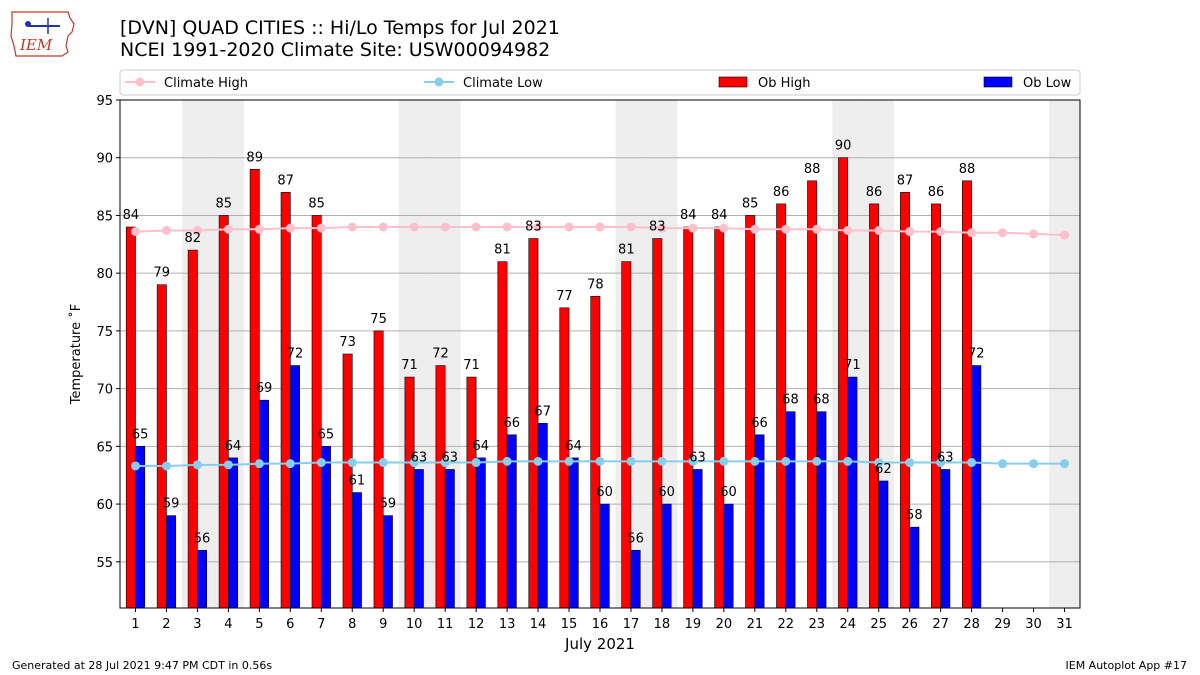 This screenshot has width=1200, height=675. I want to click on y-tick-label: 80, so click(104, 274).